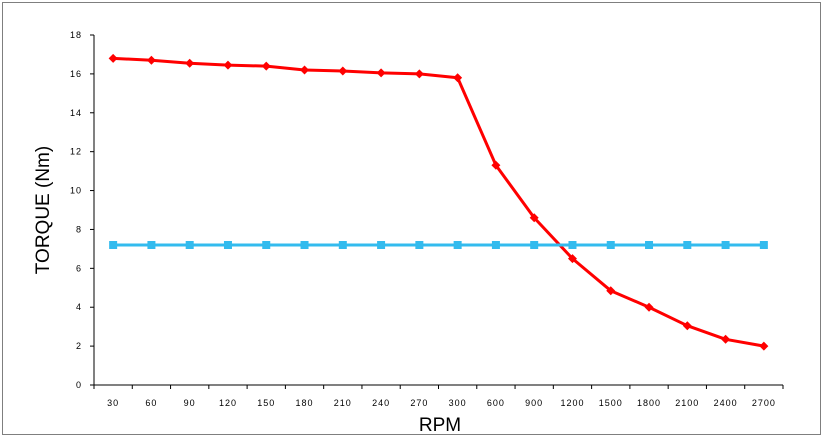  What do you see at coordinates (726, 403) in the screenshot?
I see `x-tick-label: 2400` at bounding box center [726, 403].